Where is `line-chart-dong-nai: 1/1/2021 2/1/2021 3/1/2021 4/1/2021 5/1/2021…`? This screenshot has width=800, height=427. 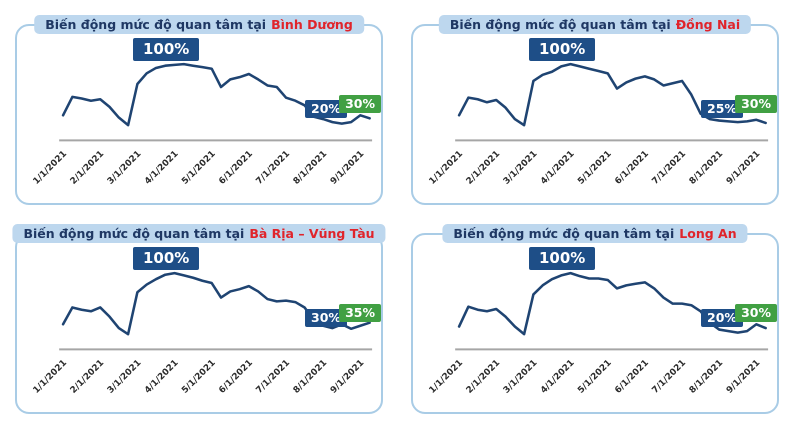
line-chart-dong-nai: 1/1/2021 2/1/2021 3/1/2021 4/1/2021 5/1/2021… is located at coordinates (598, 124).